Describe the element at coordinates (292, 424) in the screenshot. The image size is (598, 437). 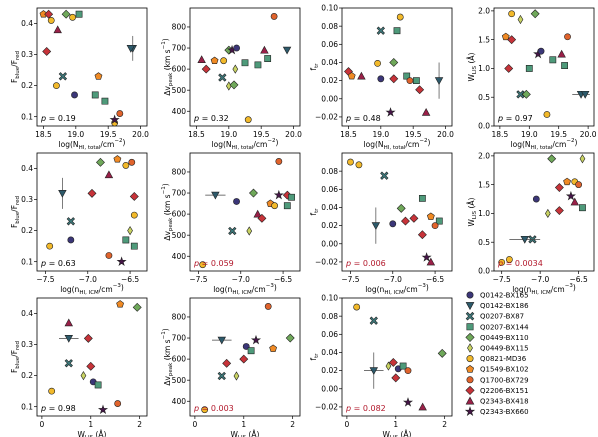
I see `x-tick-label: 2` at that location.